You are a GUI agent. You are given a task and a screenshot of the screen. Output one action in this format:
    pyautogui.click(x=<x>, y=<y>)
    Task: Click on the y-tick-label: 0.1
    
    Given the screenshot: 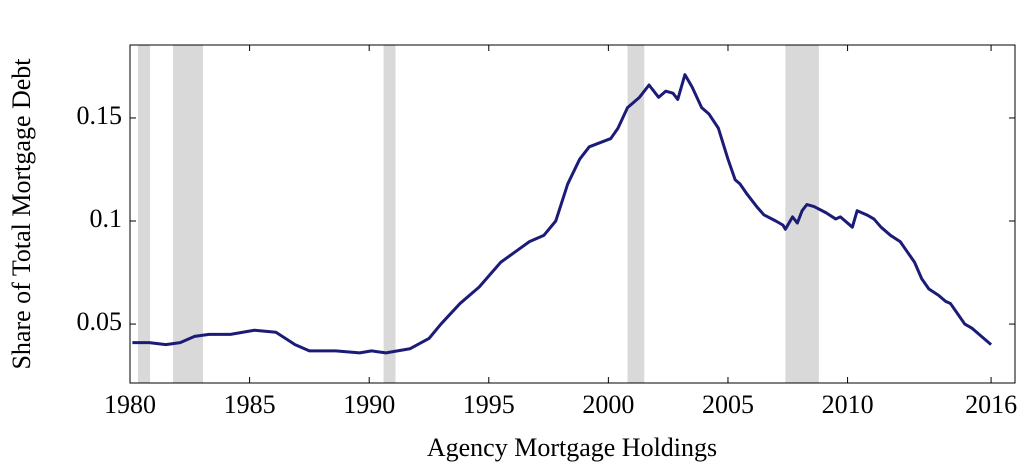 What is the action you would take?
    pyautogui.click(x=106, y=218)
    